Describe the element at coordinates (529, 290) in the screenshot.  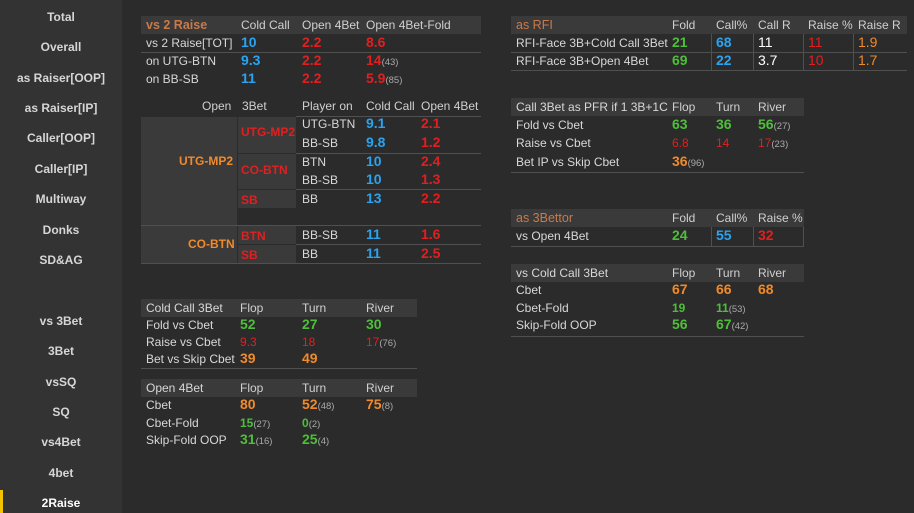
I see `row-label: Cbet` at that location.